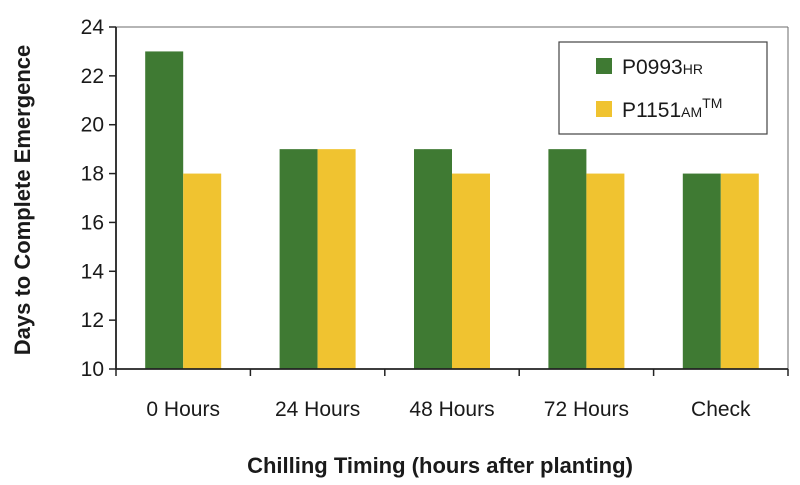  Describe the element at coordinates (298, 259) in the screenshot. I see `bar-p0993-24-hours` at that location.